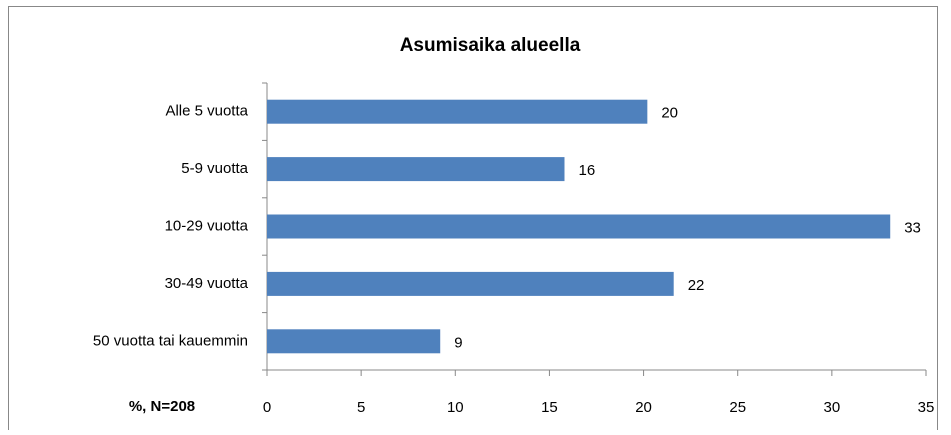 The image size is (951, 435). I want to click on chart-title: Asumisaika alueella, so click(490, 45).